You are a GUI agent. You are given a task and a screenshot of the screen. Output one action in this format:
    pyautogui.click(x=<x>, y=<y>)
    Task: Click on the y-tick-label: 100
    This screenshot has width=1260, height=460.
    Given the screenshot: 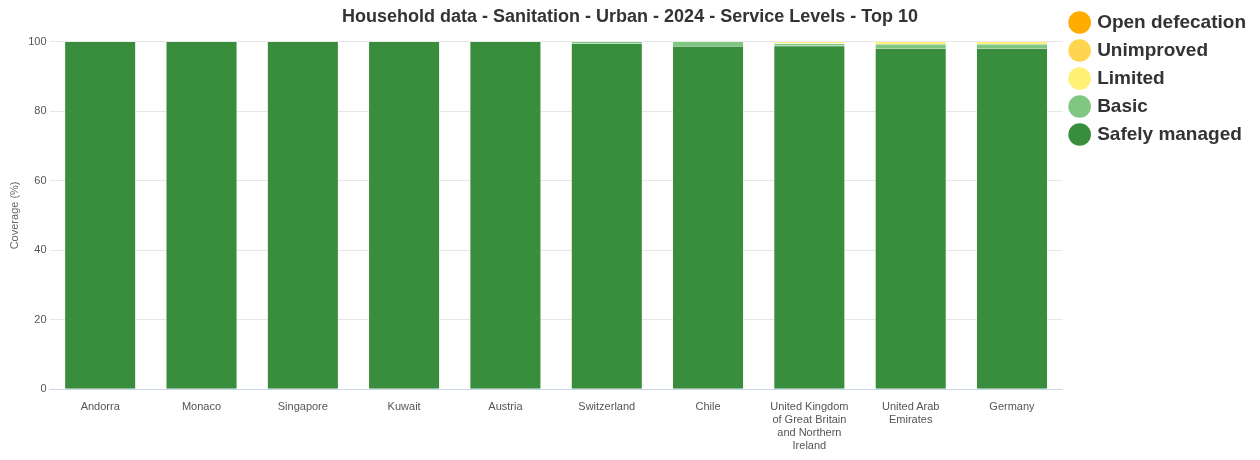 What is the action you would take?
    pyautogui.click(x=37, y=40)
    